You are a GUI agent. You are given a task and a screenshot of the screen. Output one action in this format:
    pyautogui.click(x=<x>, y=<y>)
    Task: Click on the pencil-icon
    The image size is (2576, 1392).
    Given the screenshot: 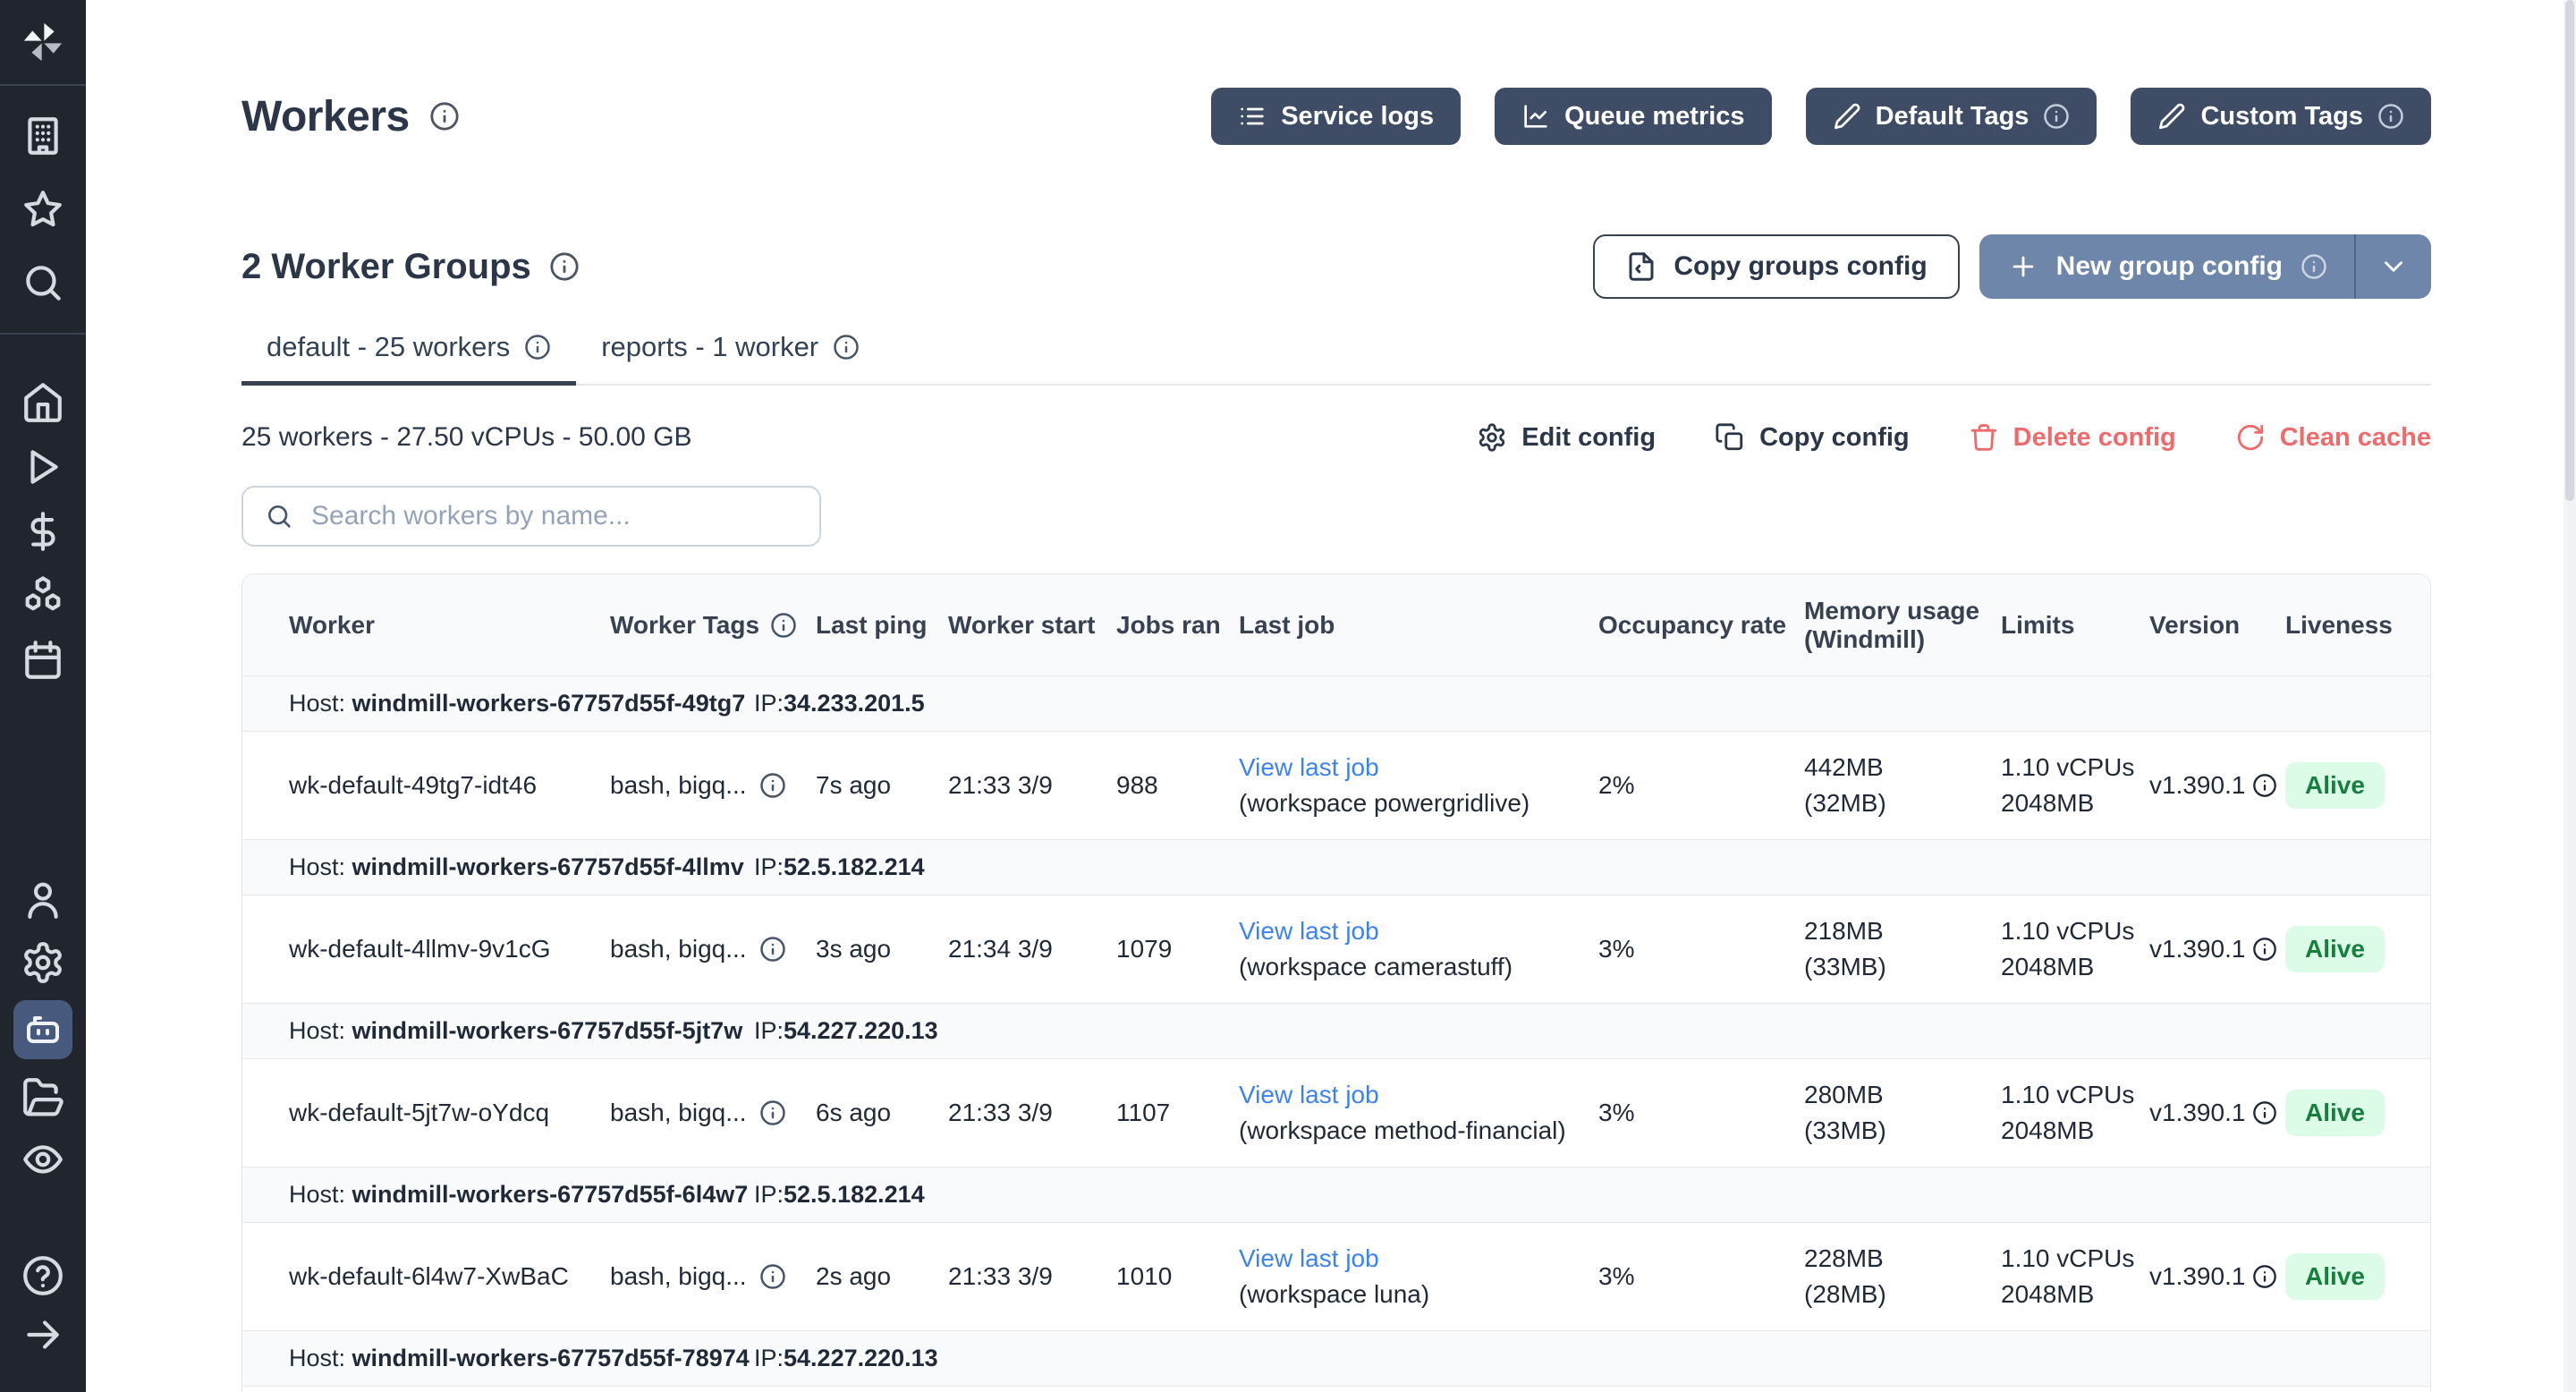 What is the action you would take?
    pyautogui.click(x=1847, y=116)
    